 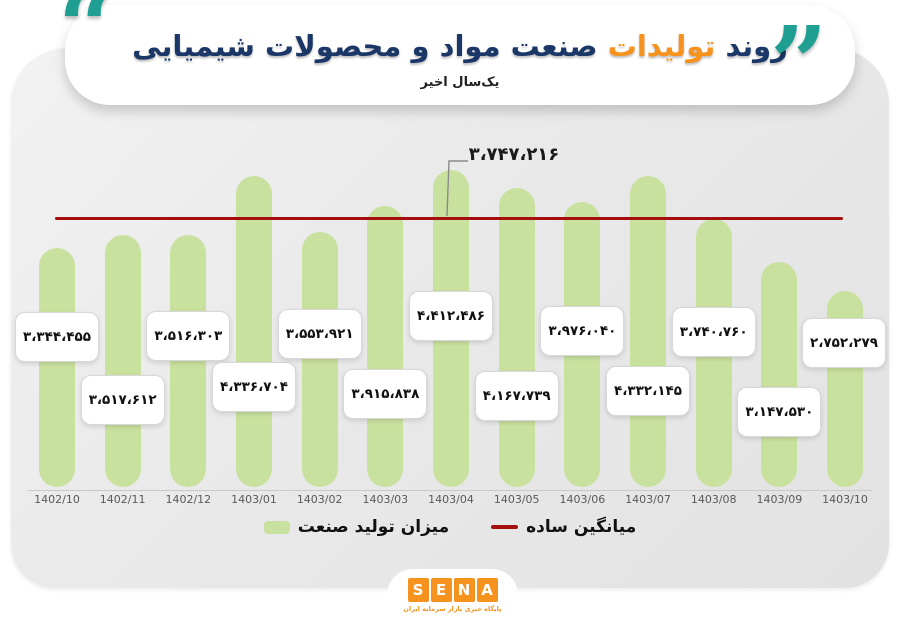 I want to click on month-label: 1402/11, so click(x=122, y=499).